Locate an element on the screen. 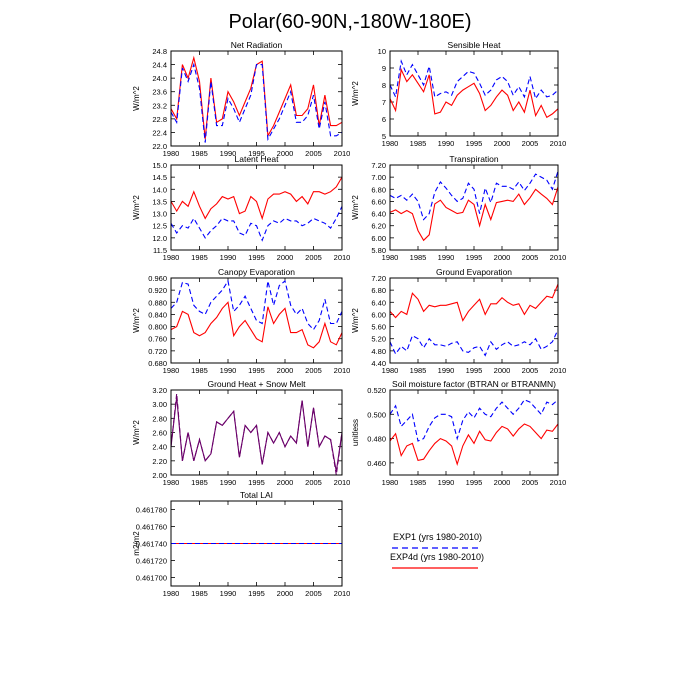 The image size is (700, 700). y-tick-label: 4.80 is located at coordinates (378, 351).